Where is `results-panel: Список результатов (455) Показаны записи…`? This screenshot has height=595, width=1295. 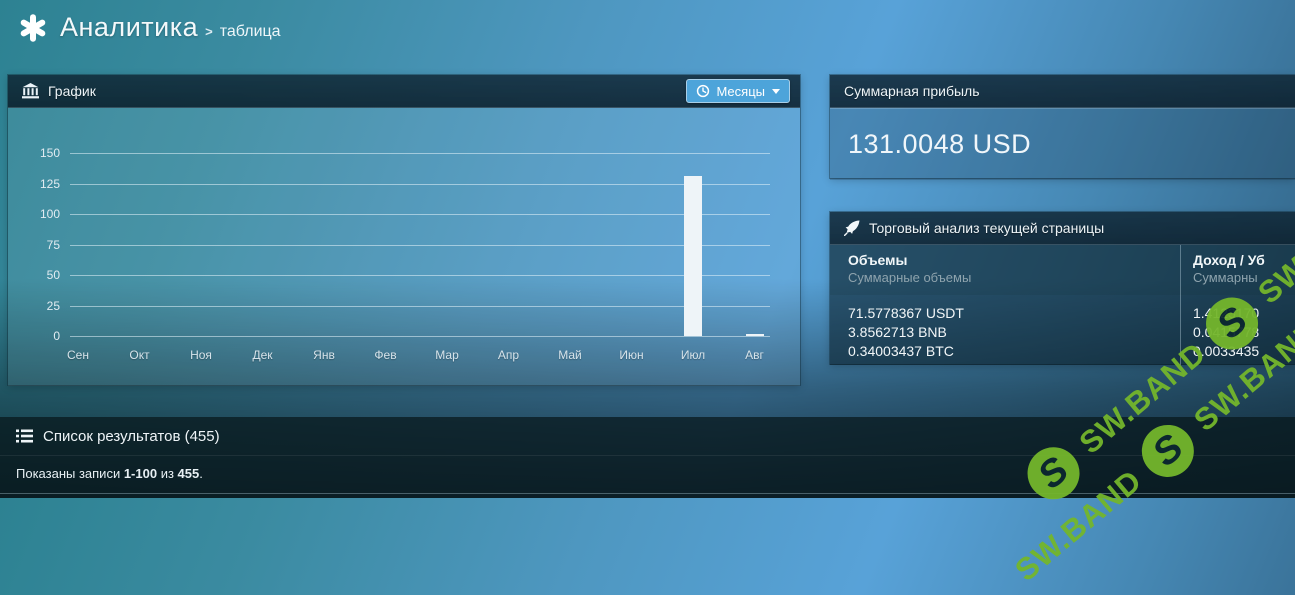
results-panel: Список результатов (455) Показаны записи… is located at coordinates (647, 457).